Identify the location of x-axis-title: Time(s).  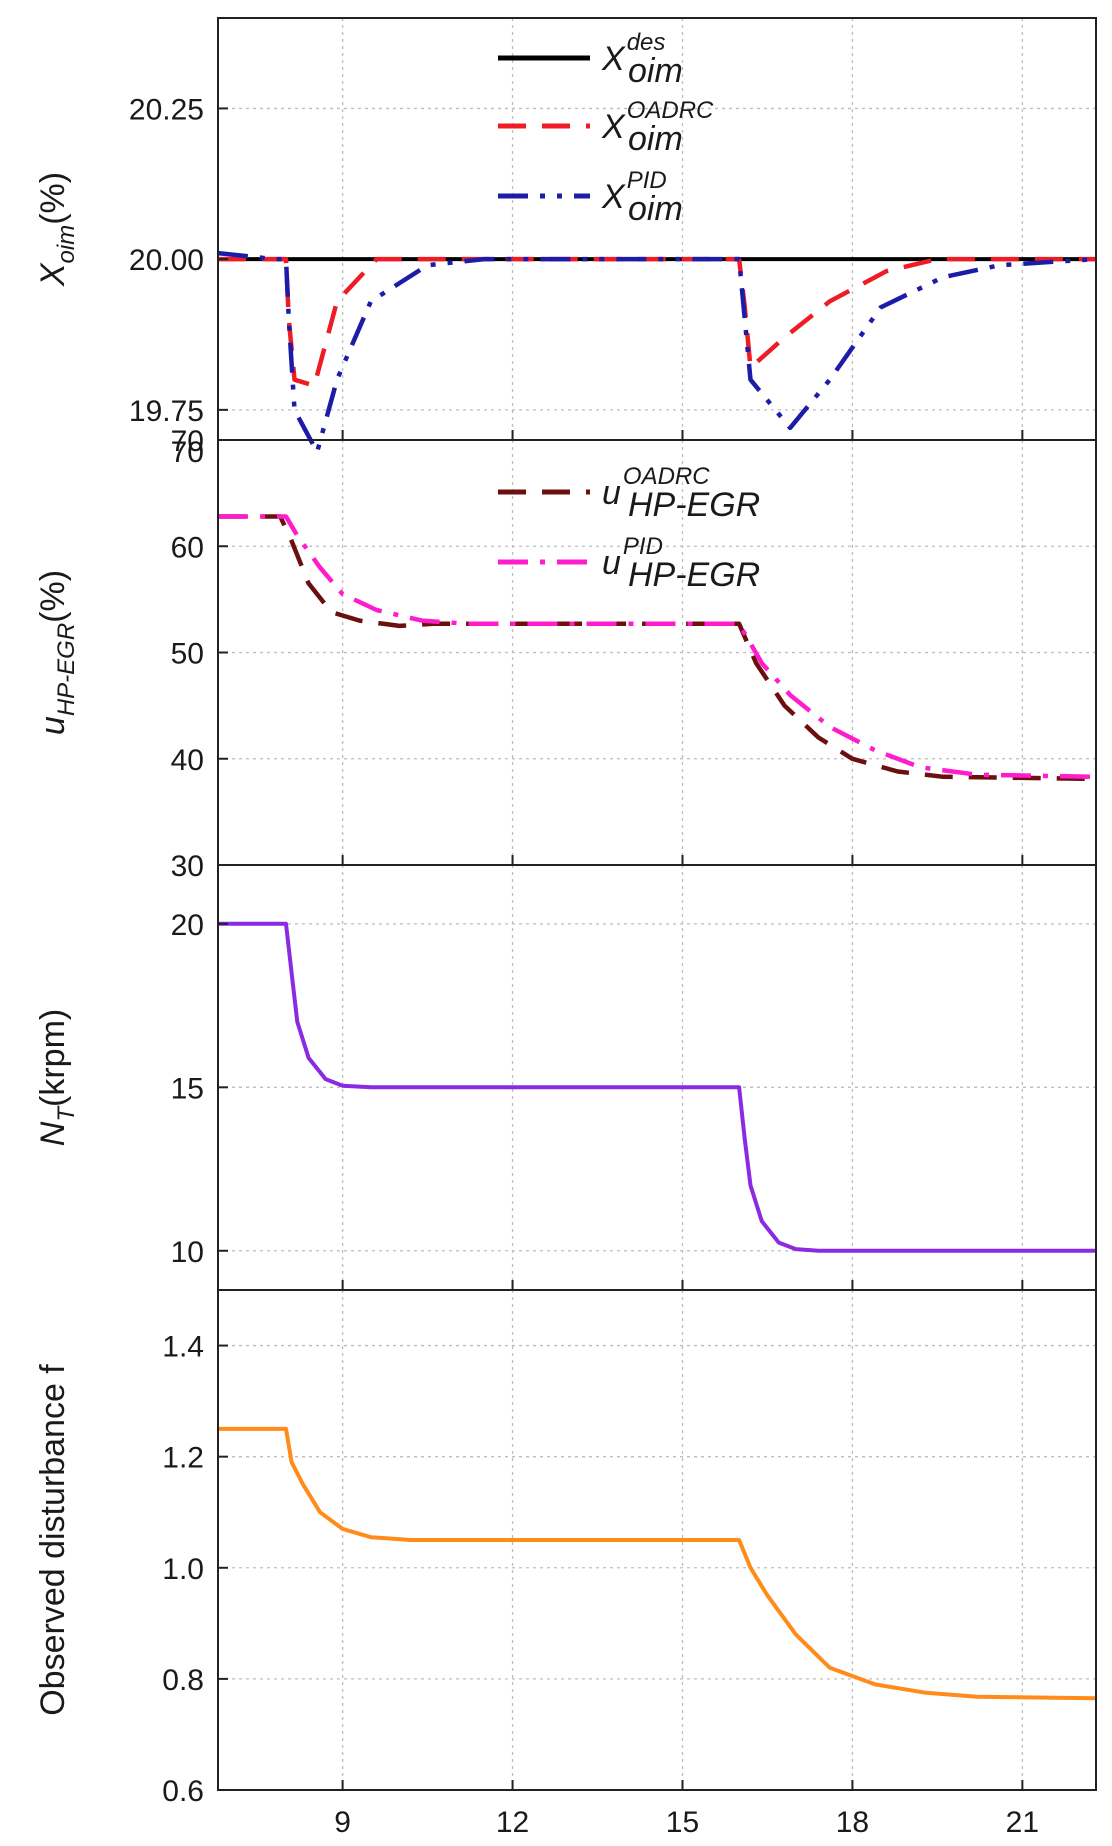
(657, 1845).